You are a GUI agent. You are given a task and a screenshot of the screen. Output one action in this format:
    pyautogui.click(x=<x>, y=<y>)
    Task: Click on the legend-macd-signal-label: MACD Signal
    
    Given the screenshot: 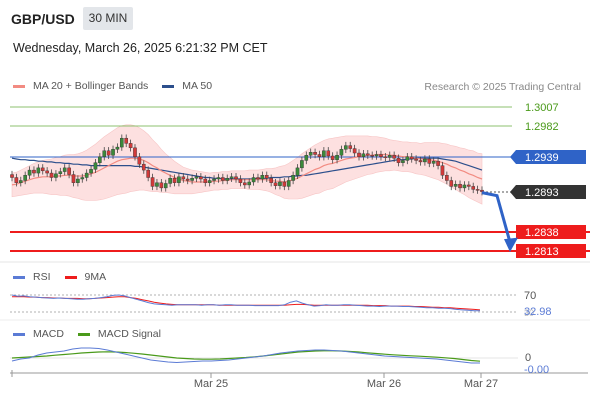 What is the action you would take?
    pyautogui.click(x=129, y=334)
    